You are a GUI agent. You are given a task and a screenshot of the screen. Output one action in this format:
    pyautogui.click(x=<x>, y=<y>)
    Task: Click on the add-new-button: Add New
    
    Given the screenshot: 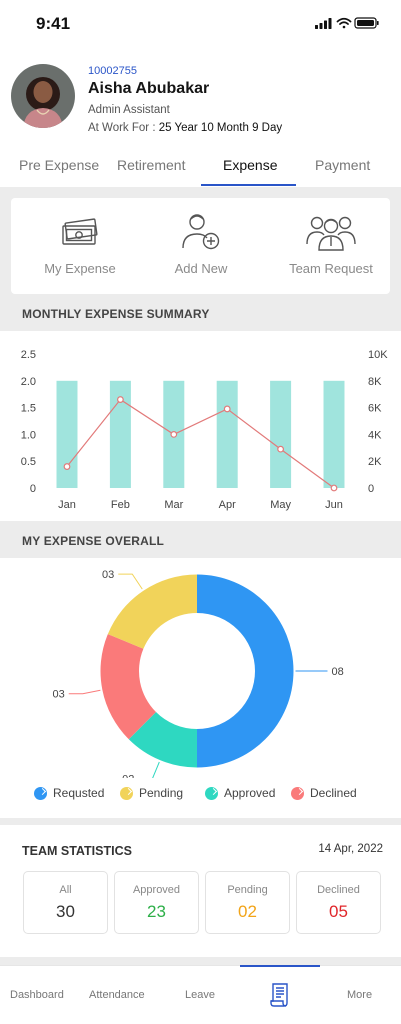 What is the action you would take?
    pyautogui.click(x=201, y=244)
    